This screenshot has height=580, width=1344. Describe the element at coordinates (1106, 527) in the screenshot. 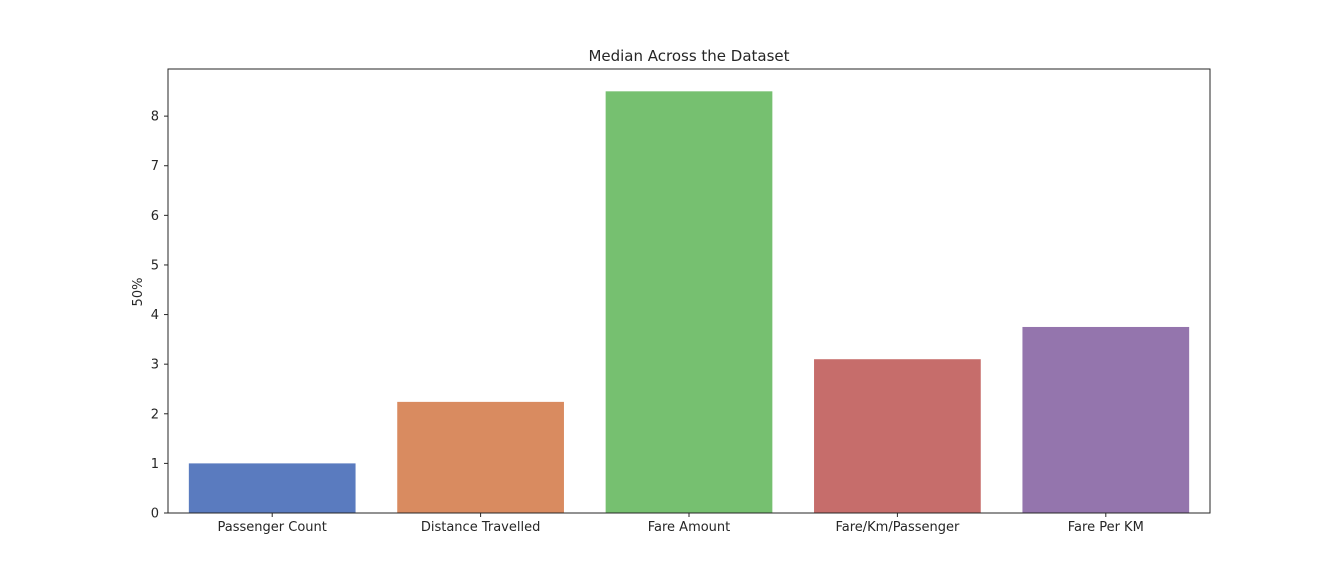

I see `x-tick-label: Fare Per KM` at that location.